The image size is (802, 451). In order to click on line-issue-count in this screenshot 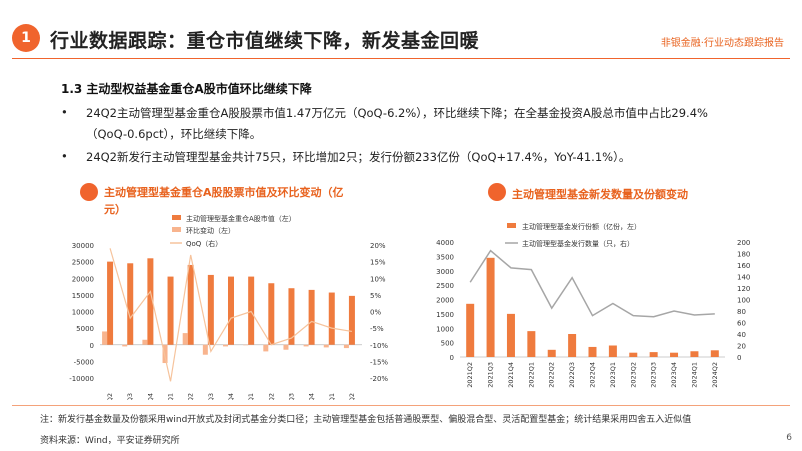, I will do `click(592, 283)`.